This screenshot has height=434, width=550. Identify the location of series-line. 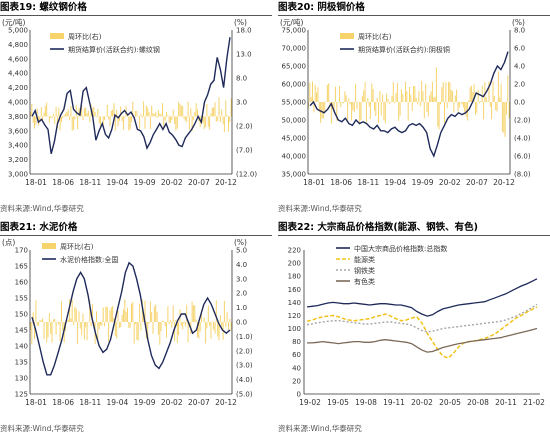
(422, 340).